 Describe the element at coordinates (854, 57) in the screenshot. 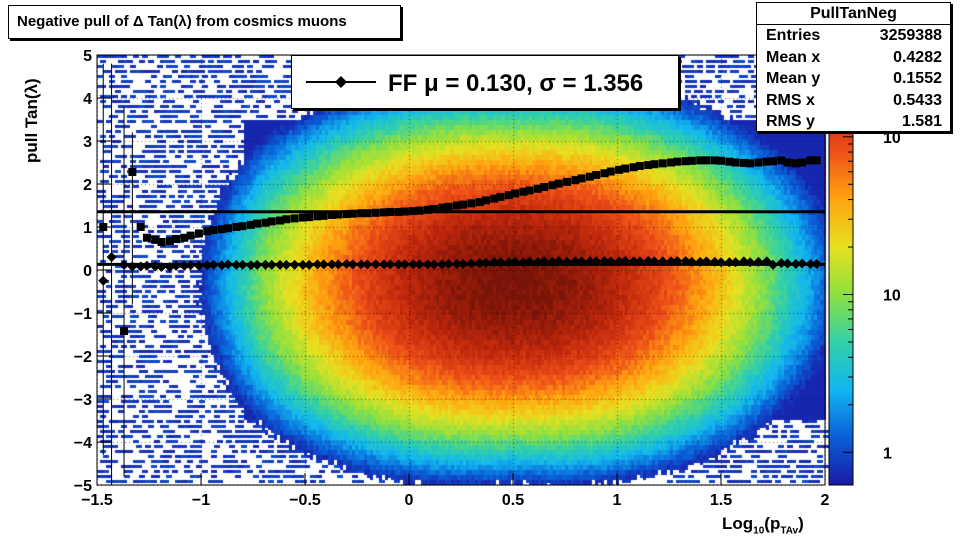

I see `stats-row-mean-x: Mean x 0.4282` at that location.